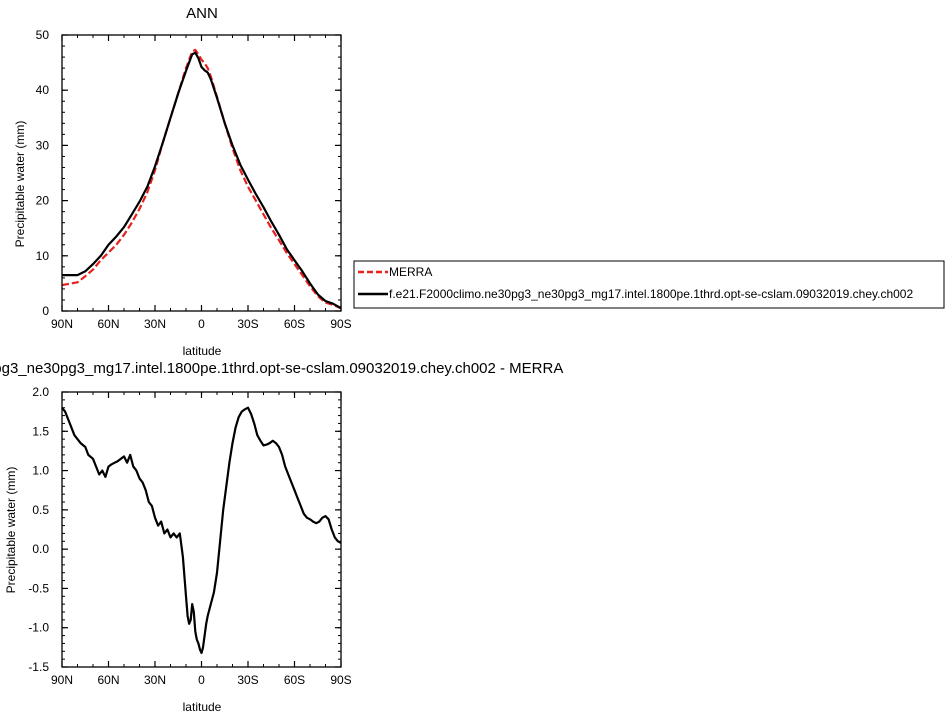  Describe the element at coordinates (43, 201) in the screenshot. I see `top-y-tick-label: 20` at that location.